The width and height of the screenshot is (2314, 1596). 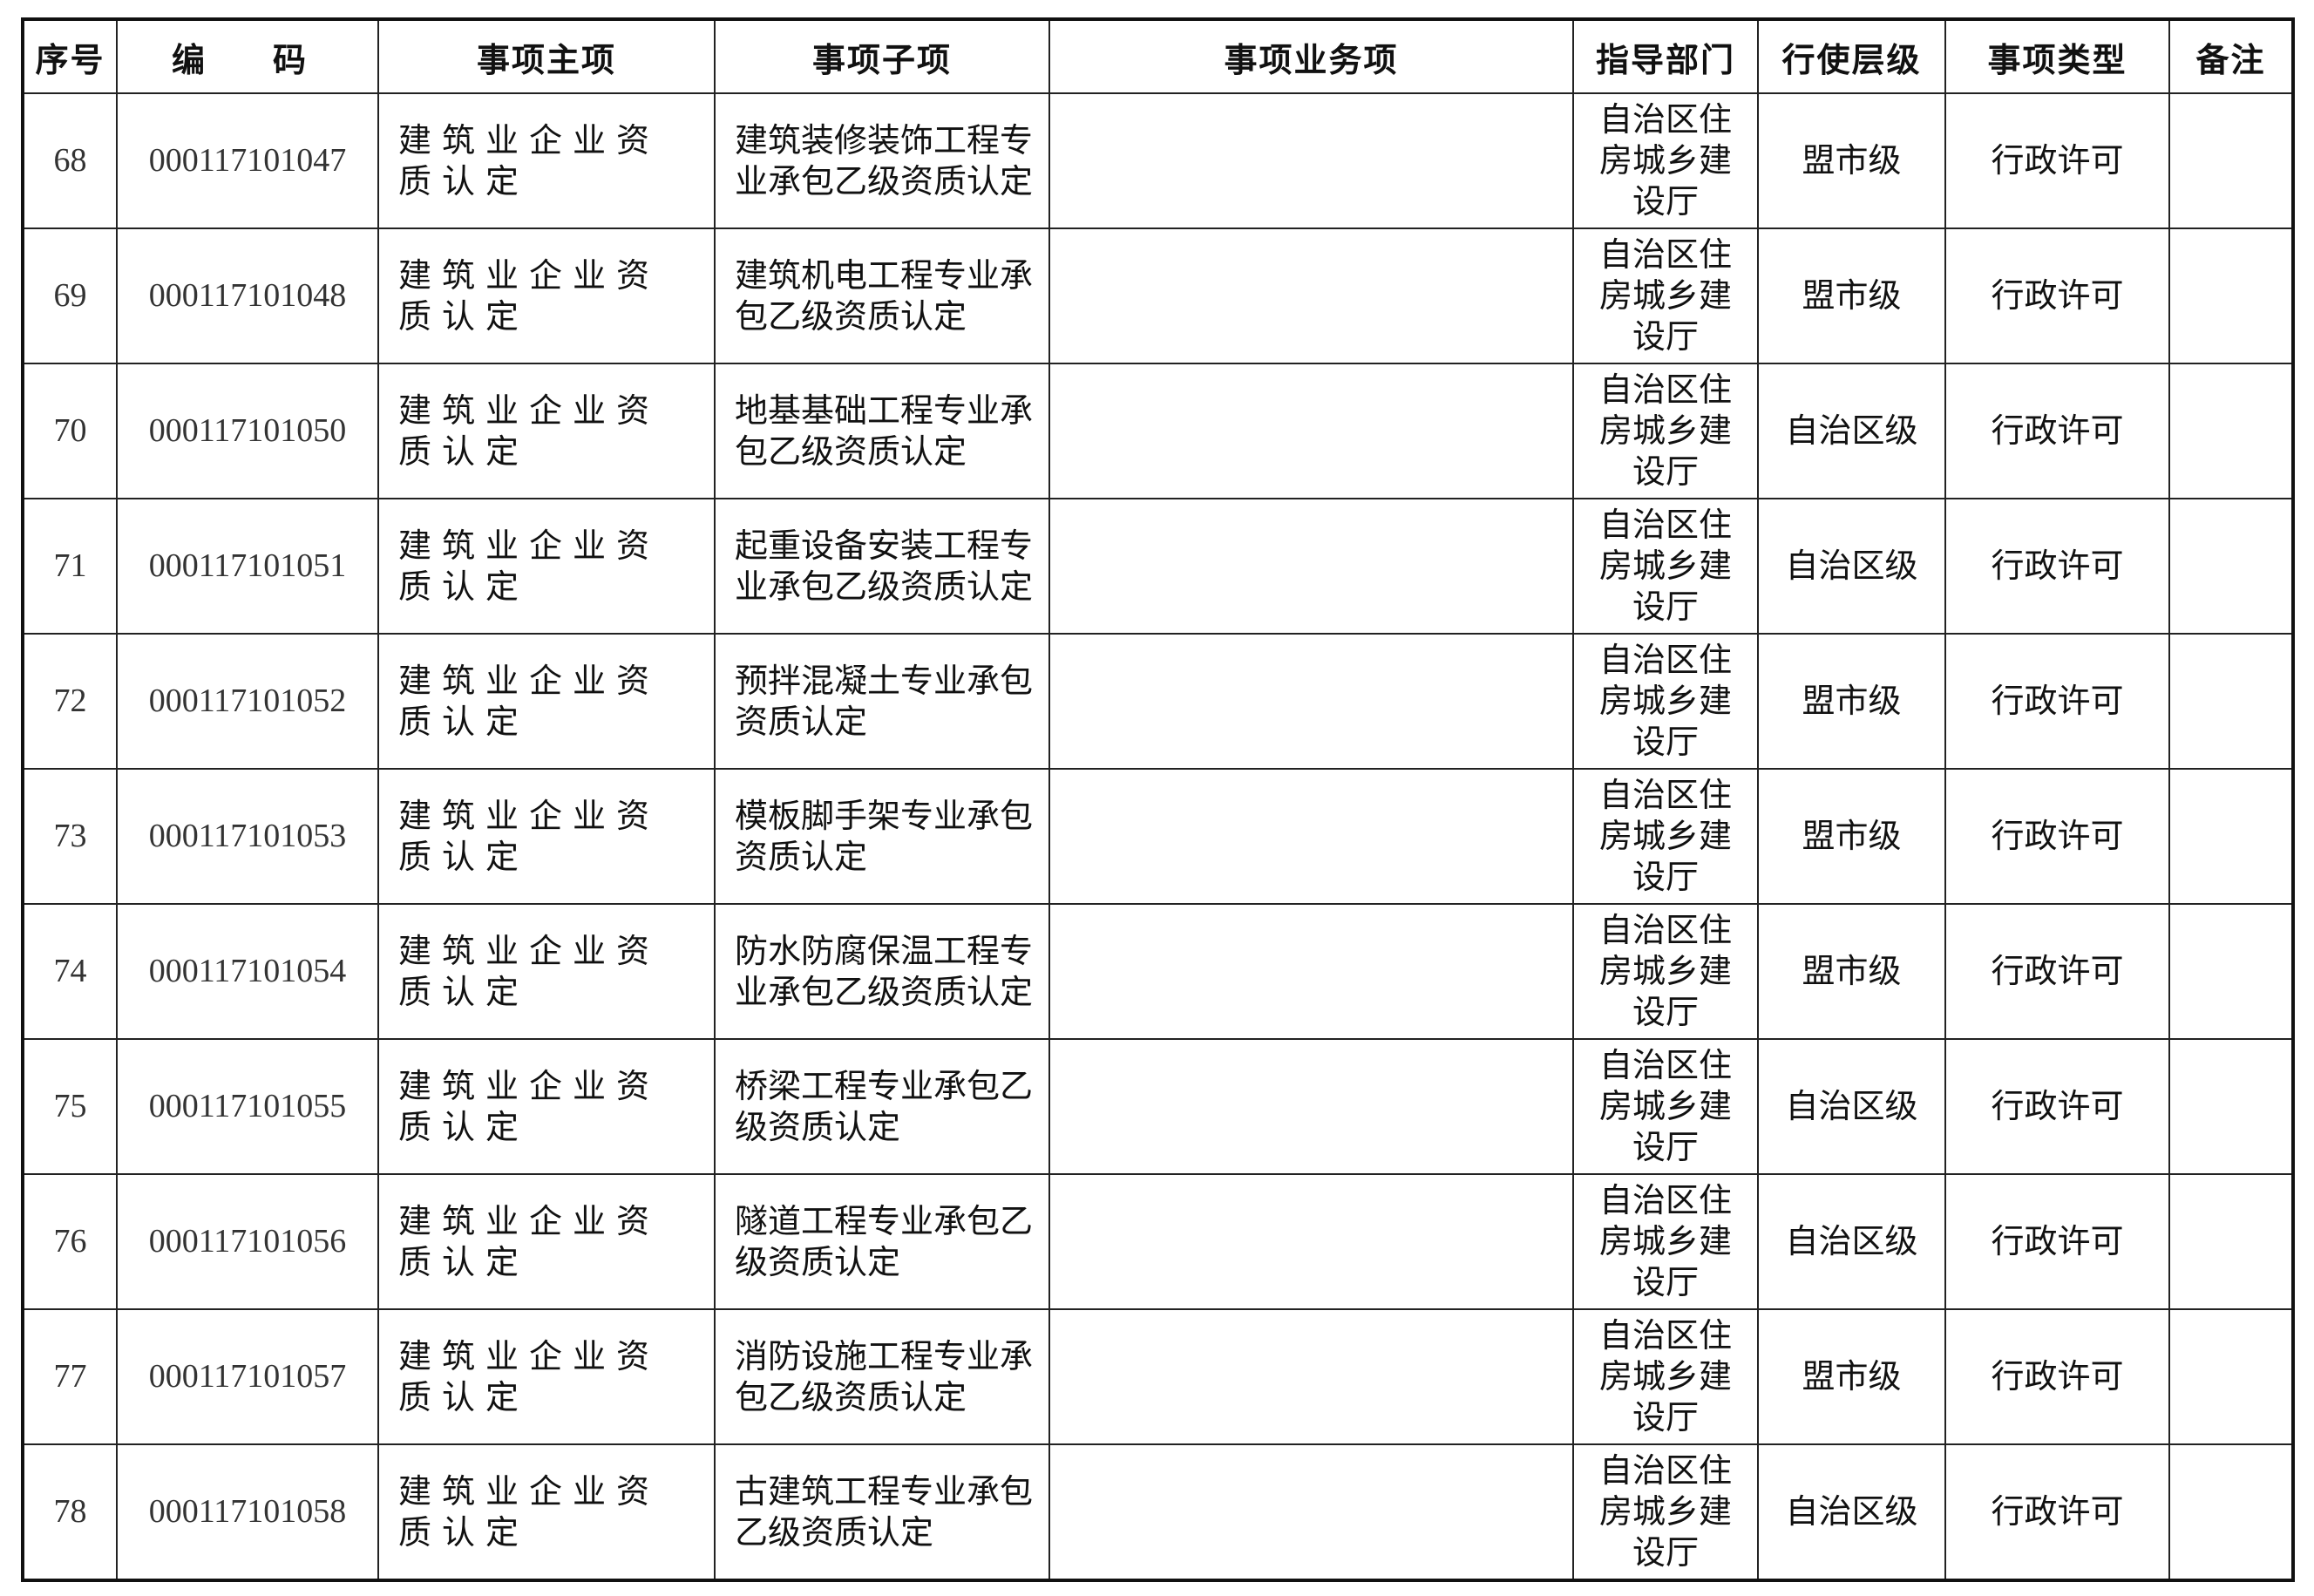 I want to click on cell-sub: 防水防腐保温工程专业承包乙级资质认定, so click(x=882, y=971).